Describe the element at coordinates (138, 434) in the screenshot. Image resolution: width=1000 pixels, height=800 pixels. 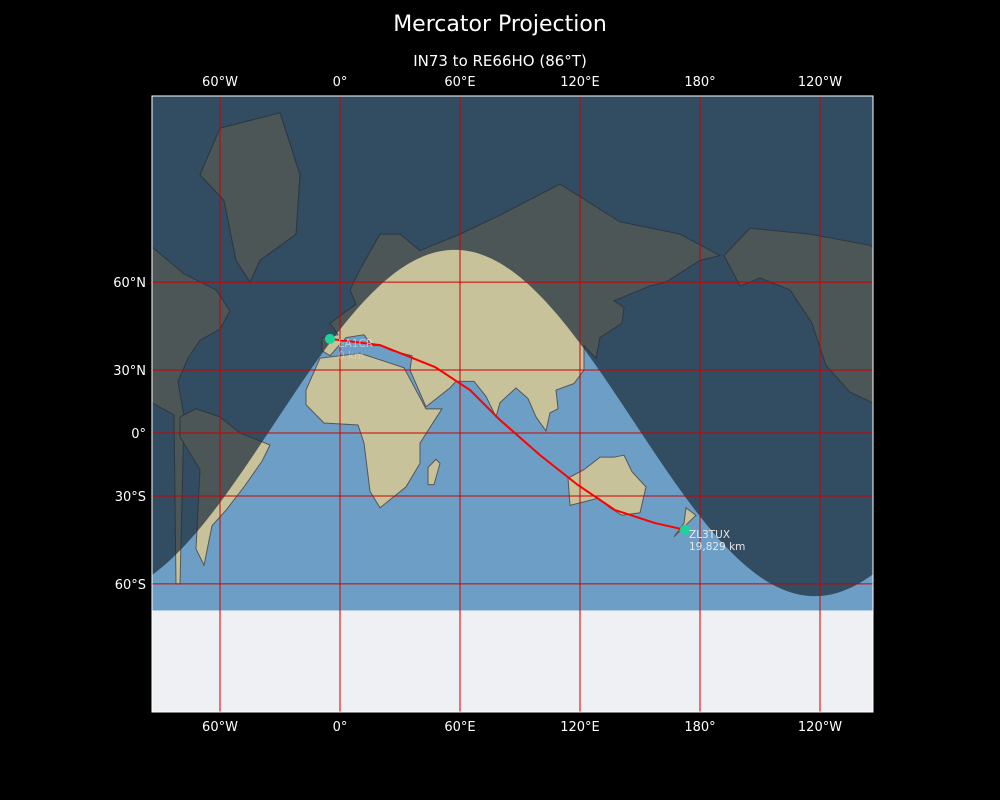
I see `y-tick-label: 0°` at that location.